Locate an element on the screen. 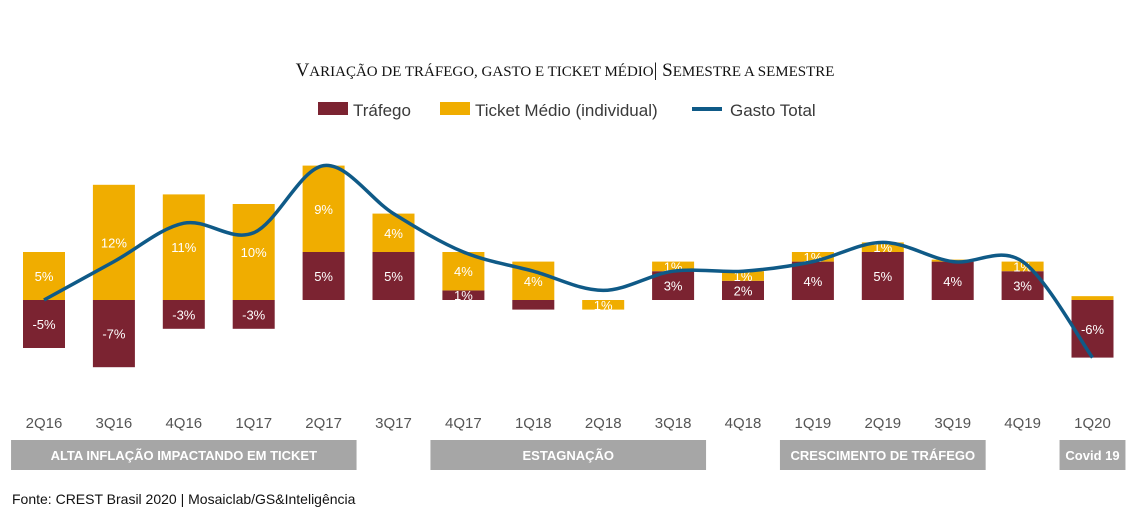 The image size is (1140, 521). label-trafego-1Q20: -6% is located at coordinates (1093, 329).